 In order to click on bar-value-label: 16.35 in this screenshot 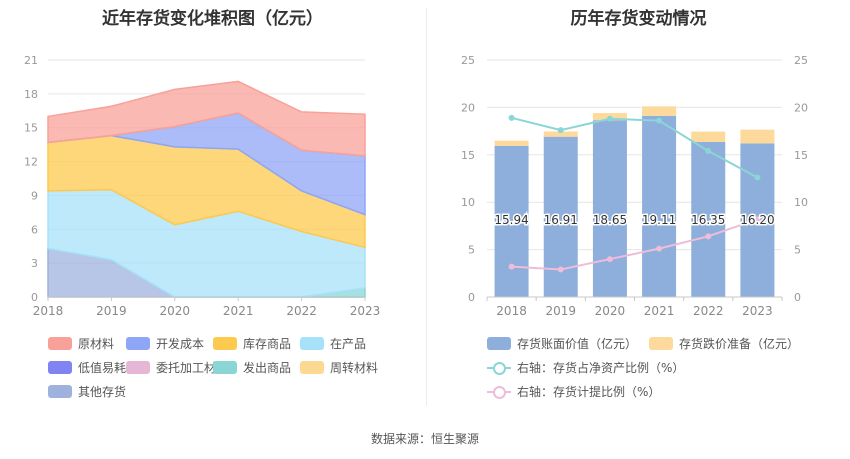, I will do `click(708, 220)`.